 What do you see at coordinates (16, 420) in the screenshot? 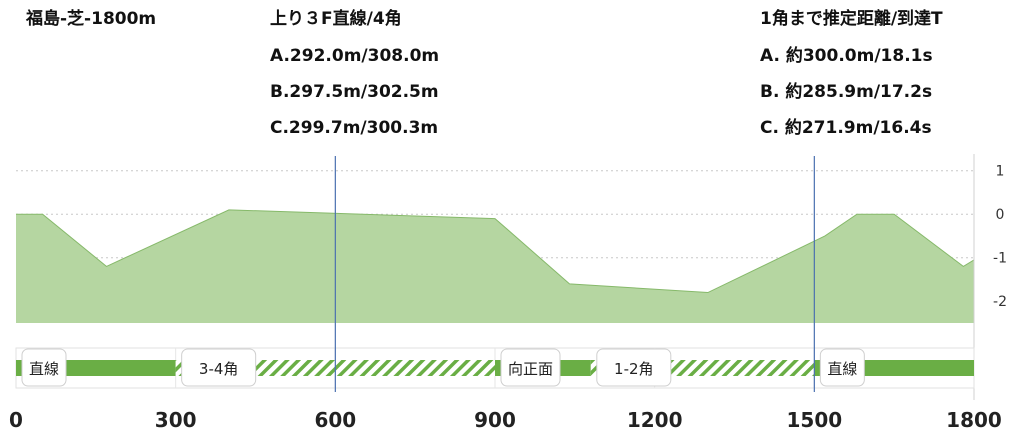
I see `x-tick-label-0: 0` at bounding box center [16, 420].